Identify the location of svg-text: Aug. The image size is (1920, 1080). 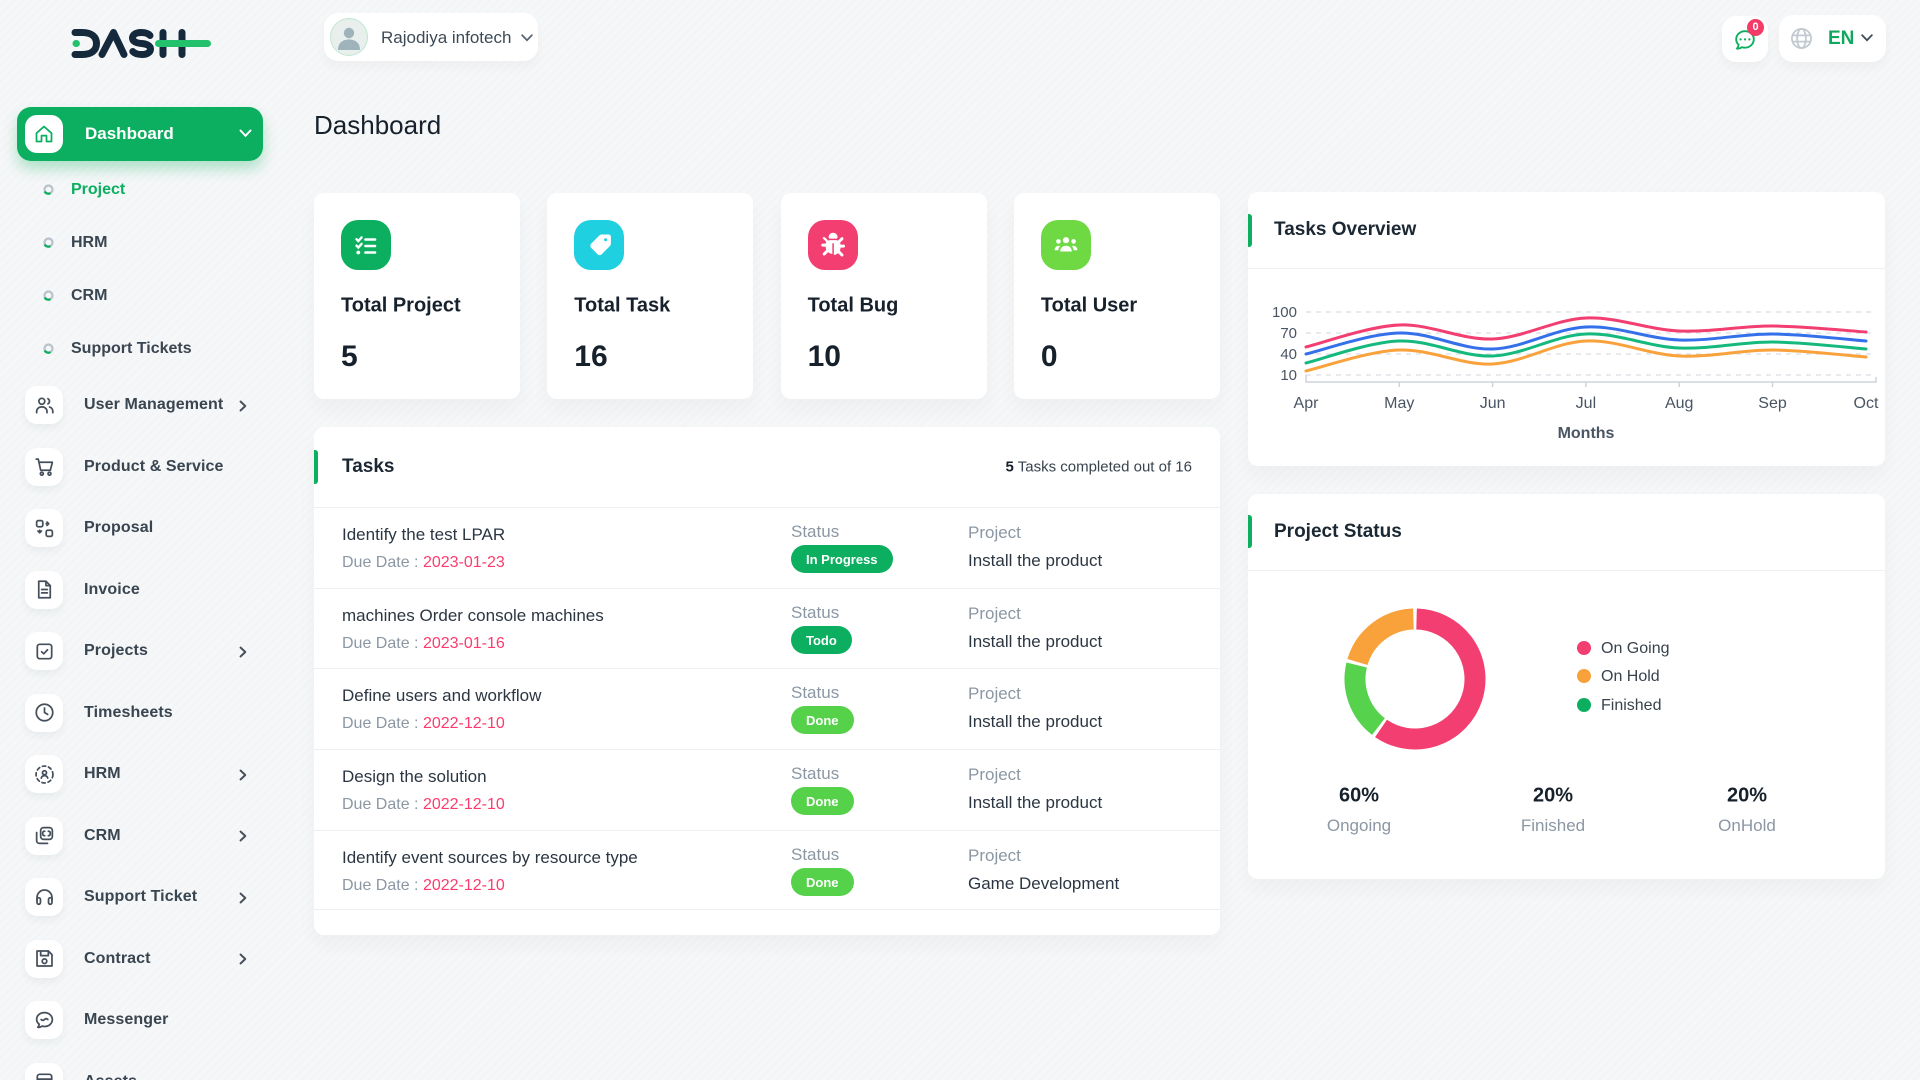
(1679, 403).